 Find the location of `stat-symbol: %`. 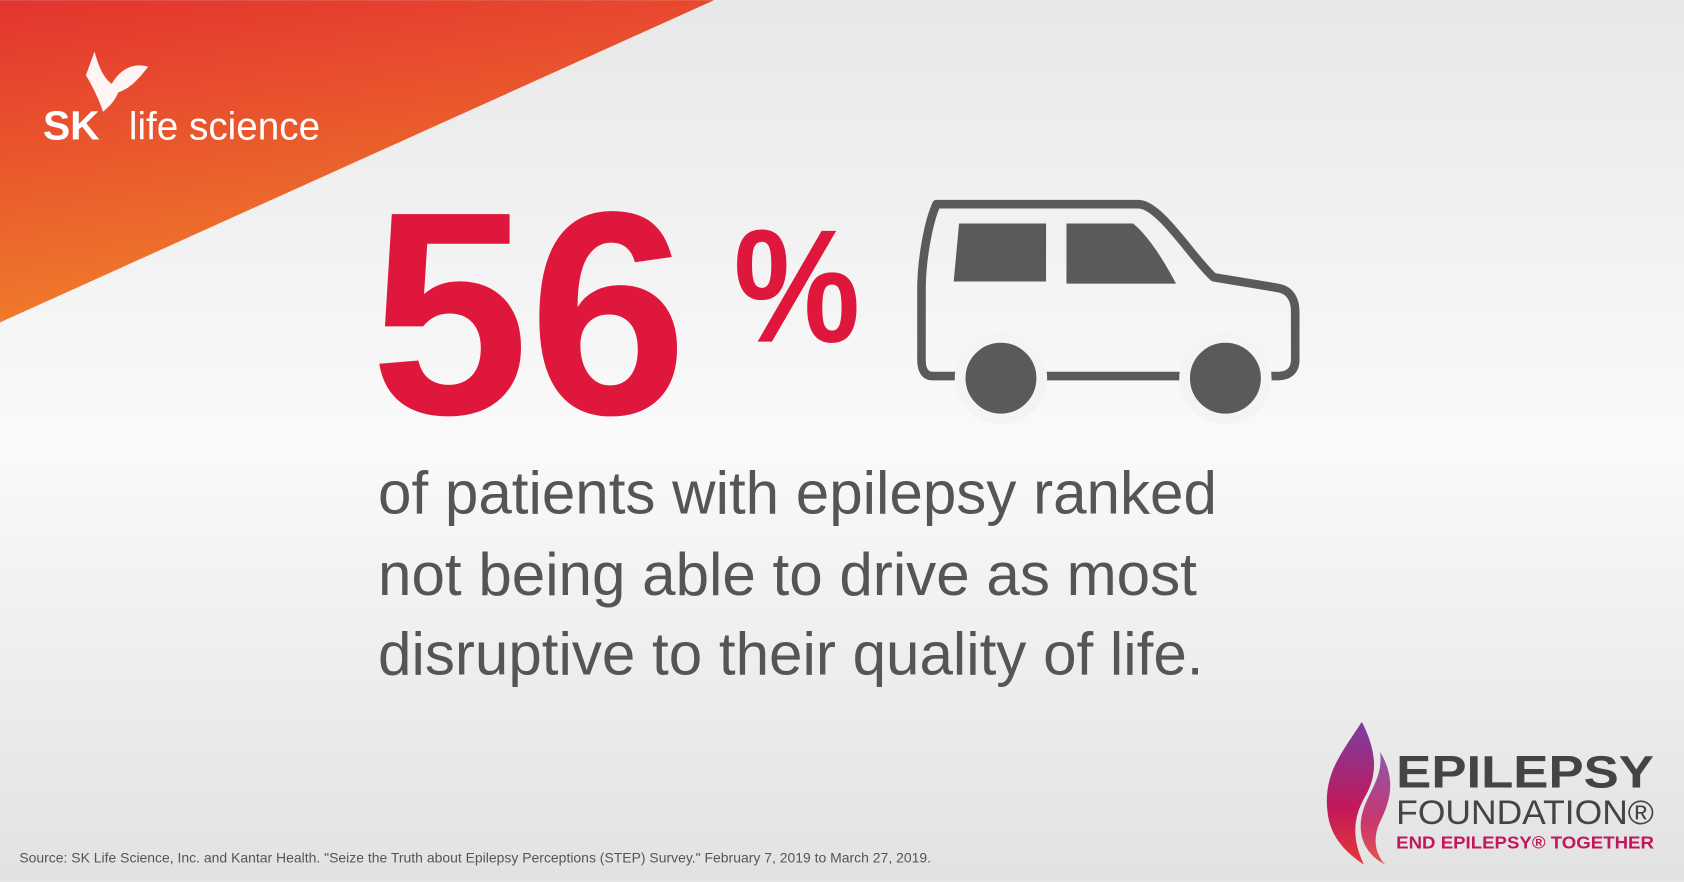

stat-symbol: % is located at coordinates (797, 287).